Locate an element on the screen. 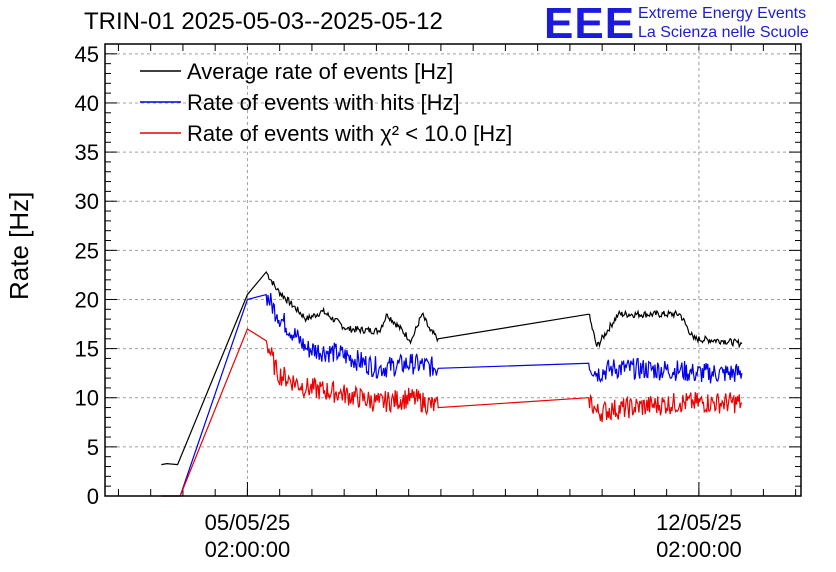  y-tick-label: 0 is located at coordinates (93, 496).